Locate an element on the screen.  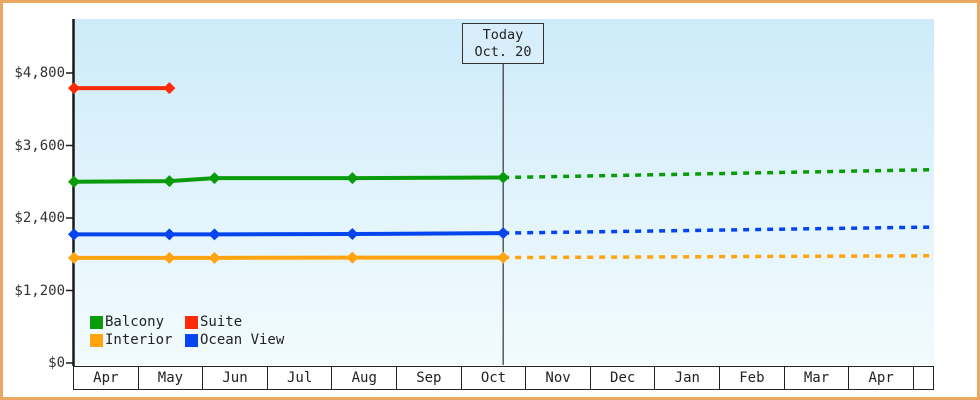
x-axis-month-label: Jan is located at coordinates (688, 378).